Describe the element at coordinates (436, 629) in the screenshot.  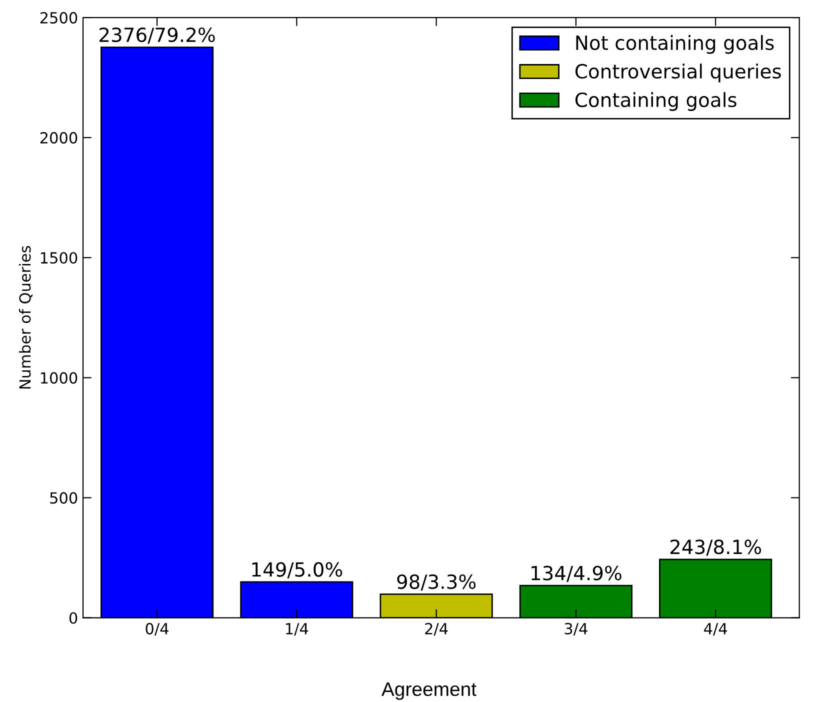
I see `x-tick-label: 2/4` at that location.